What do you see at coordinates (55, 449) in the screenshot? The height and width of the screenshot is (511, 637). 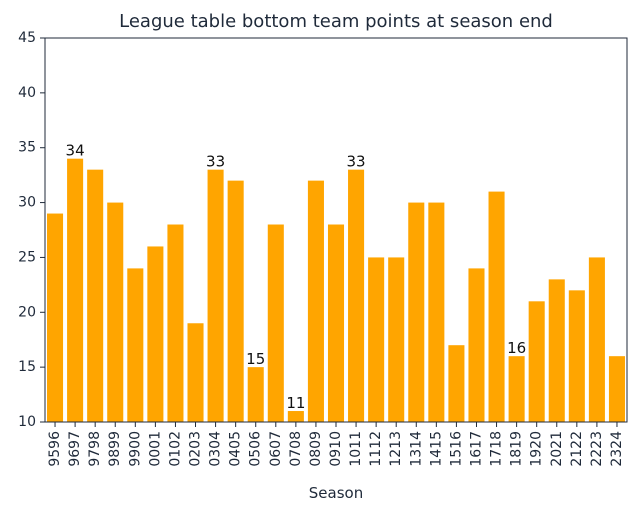 I see `x-tick-label: 9596` at bounding box center [55, 449].